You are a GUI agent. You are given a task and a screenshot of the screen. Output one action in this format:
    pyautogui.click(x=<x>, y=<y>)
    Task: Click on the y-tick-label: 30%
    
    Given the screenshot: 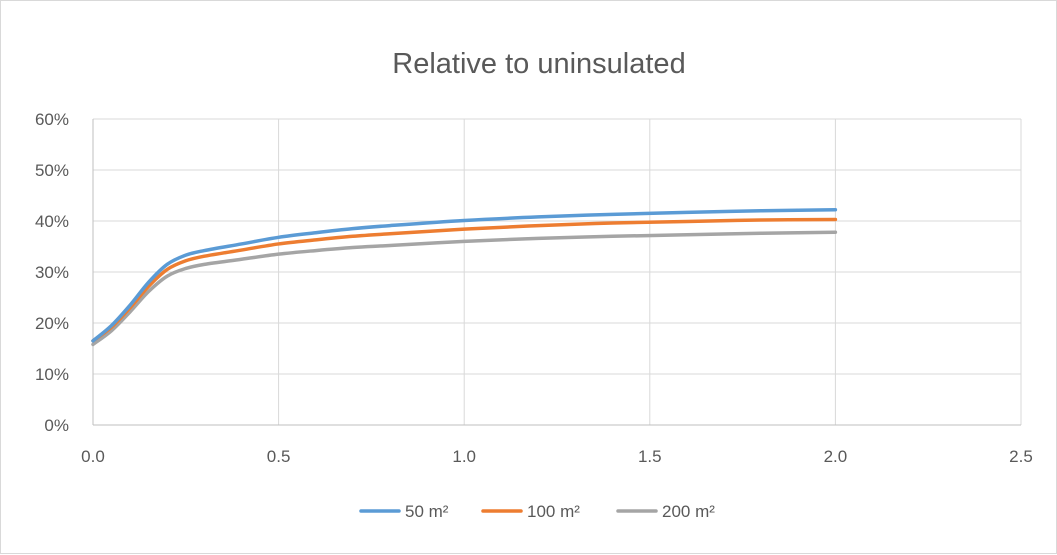 What is the action you would take?
    pyautogui.click(x=52, y=272)
    